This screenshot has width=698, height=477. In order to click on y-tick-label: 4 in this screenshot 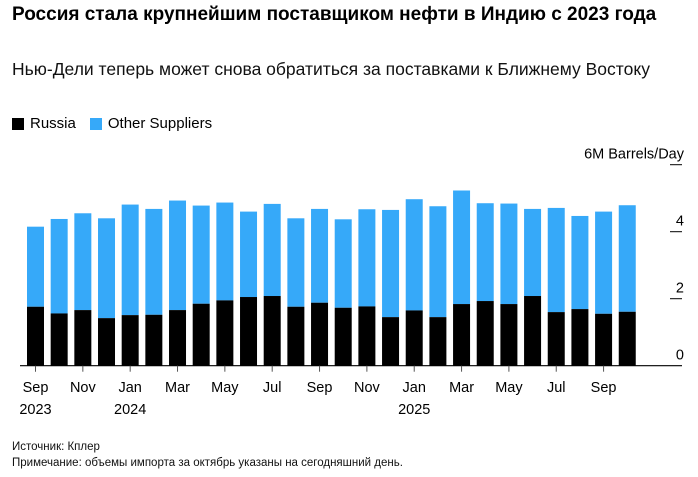, I will do `click(680, 222)`.